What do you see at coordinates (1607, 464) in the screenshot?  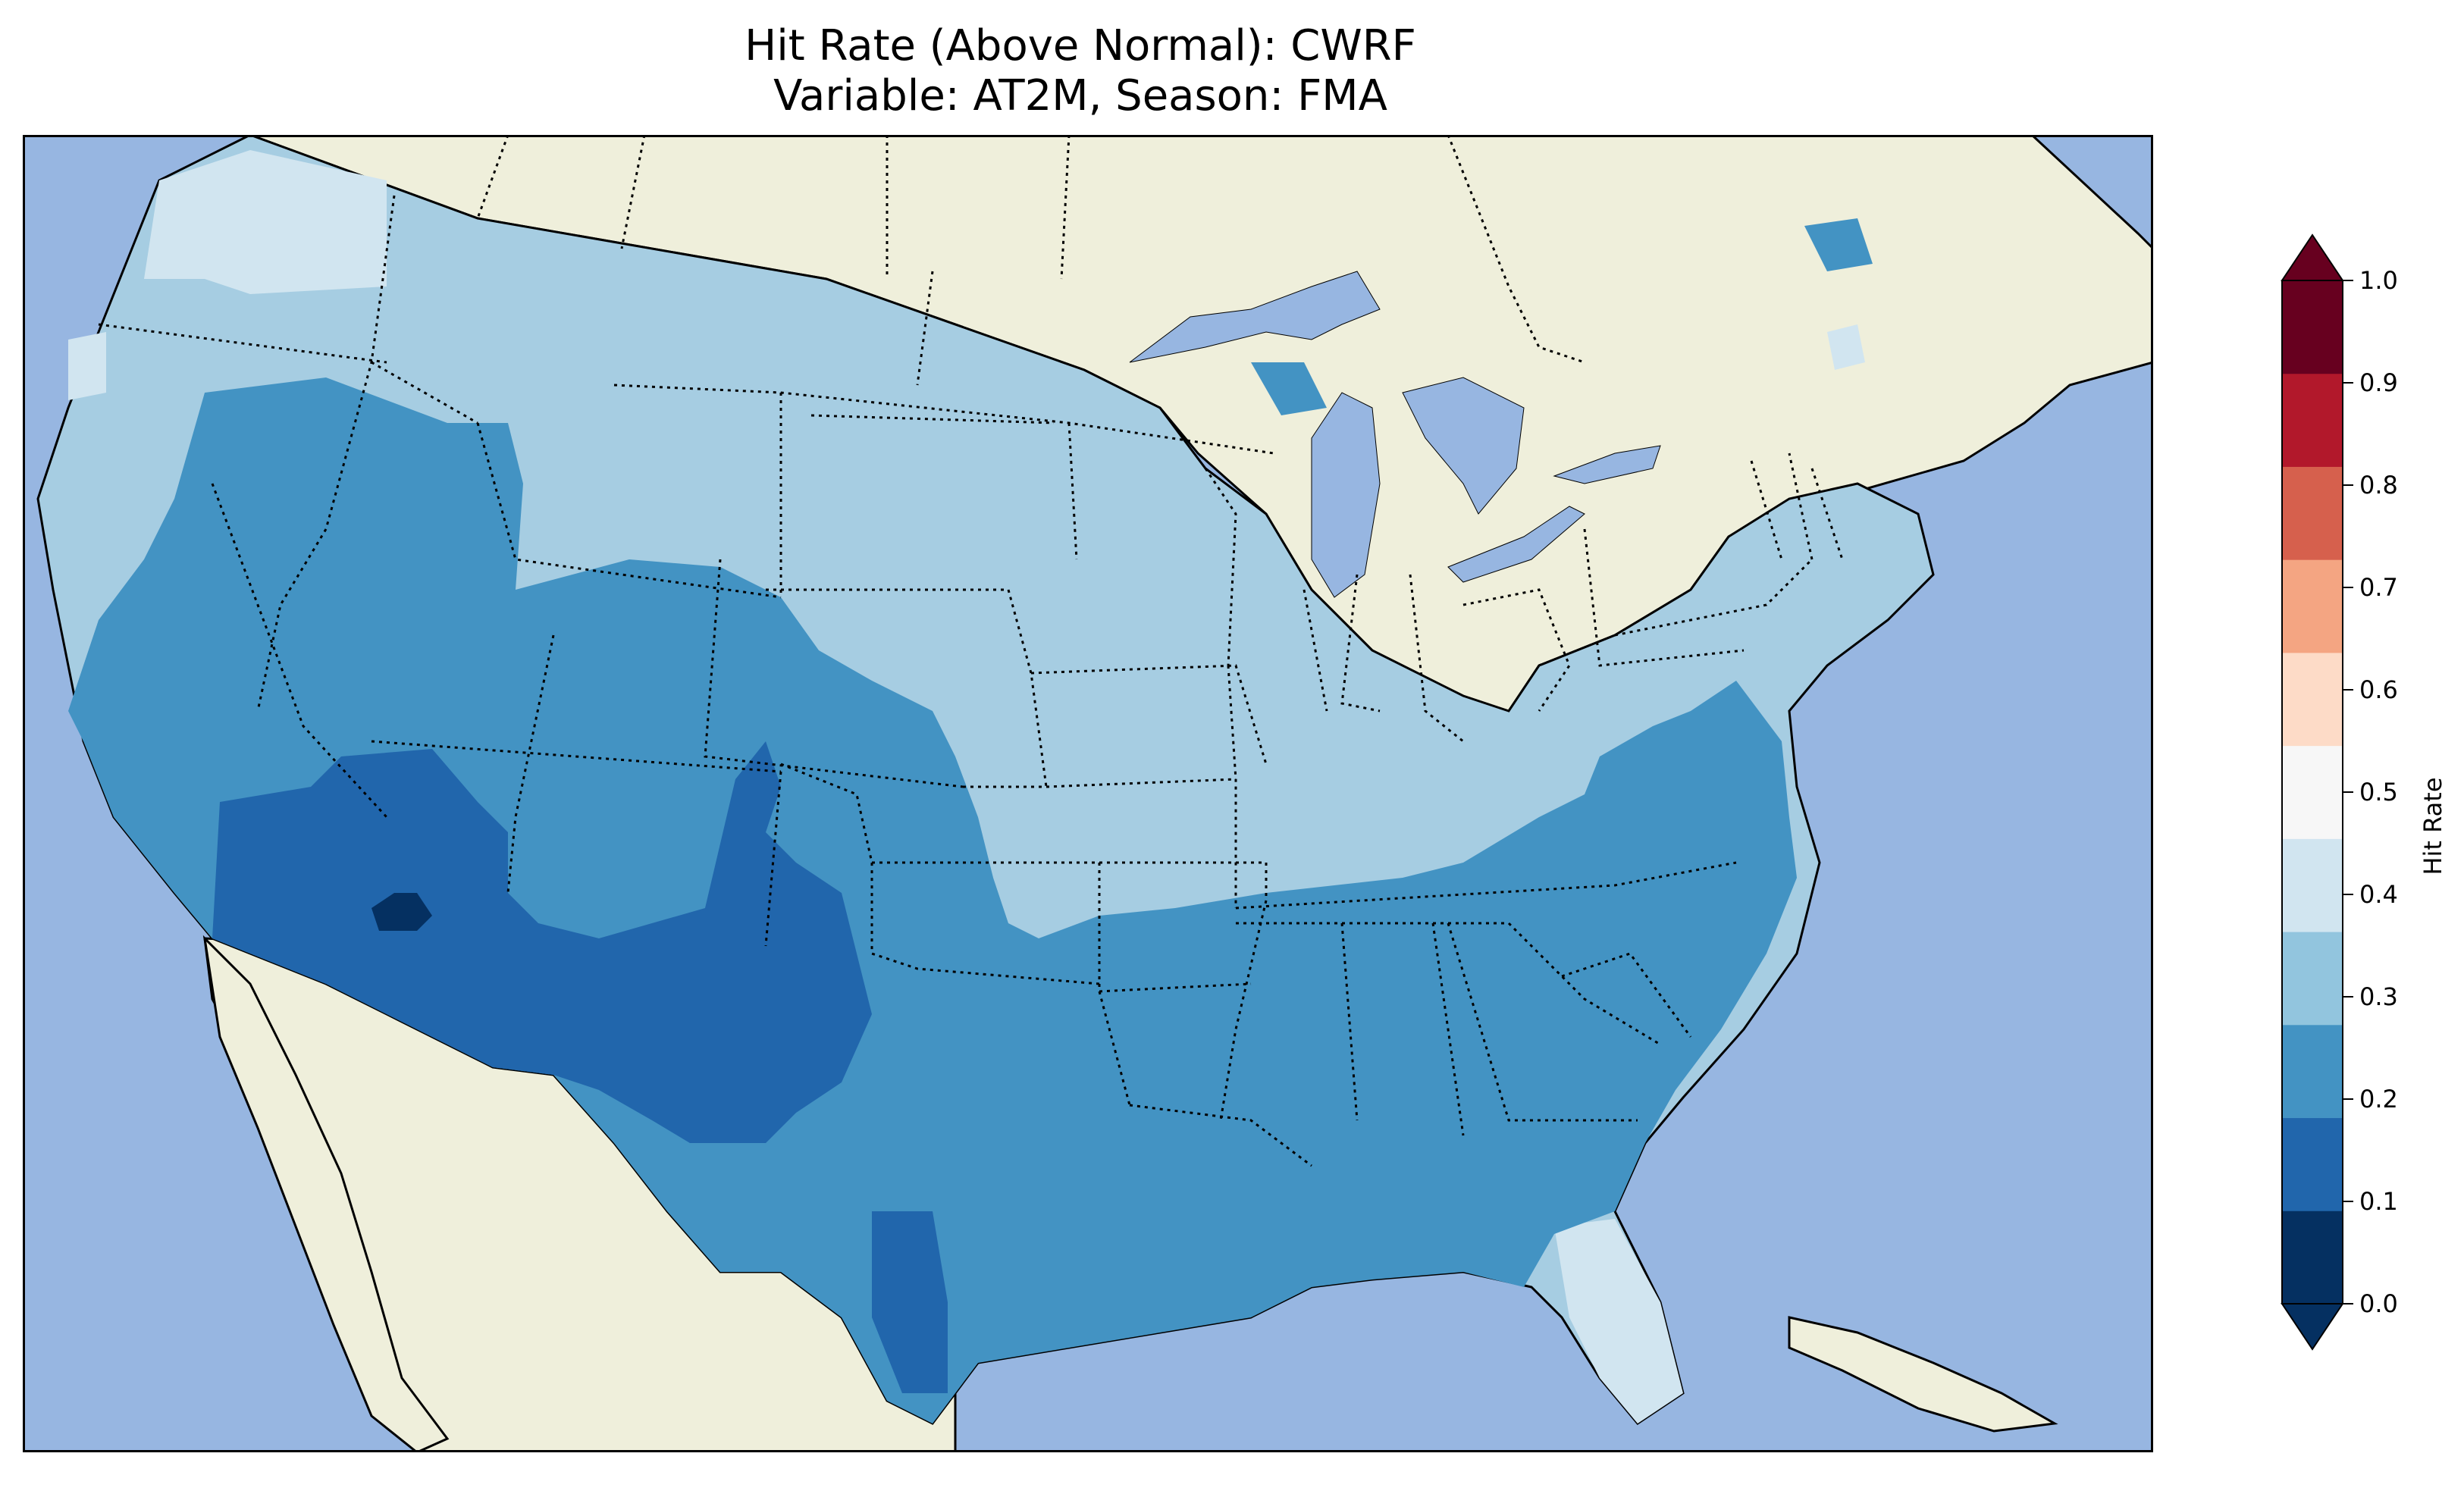 I see `lake-ontario` at bounding box center [1607, 464].